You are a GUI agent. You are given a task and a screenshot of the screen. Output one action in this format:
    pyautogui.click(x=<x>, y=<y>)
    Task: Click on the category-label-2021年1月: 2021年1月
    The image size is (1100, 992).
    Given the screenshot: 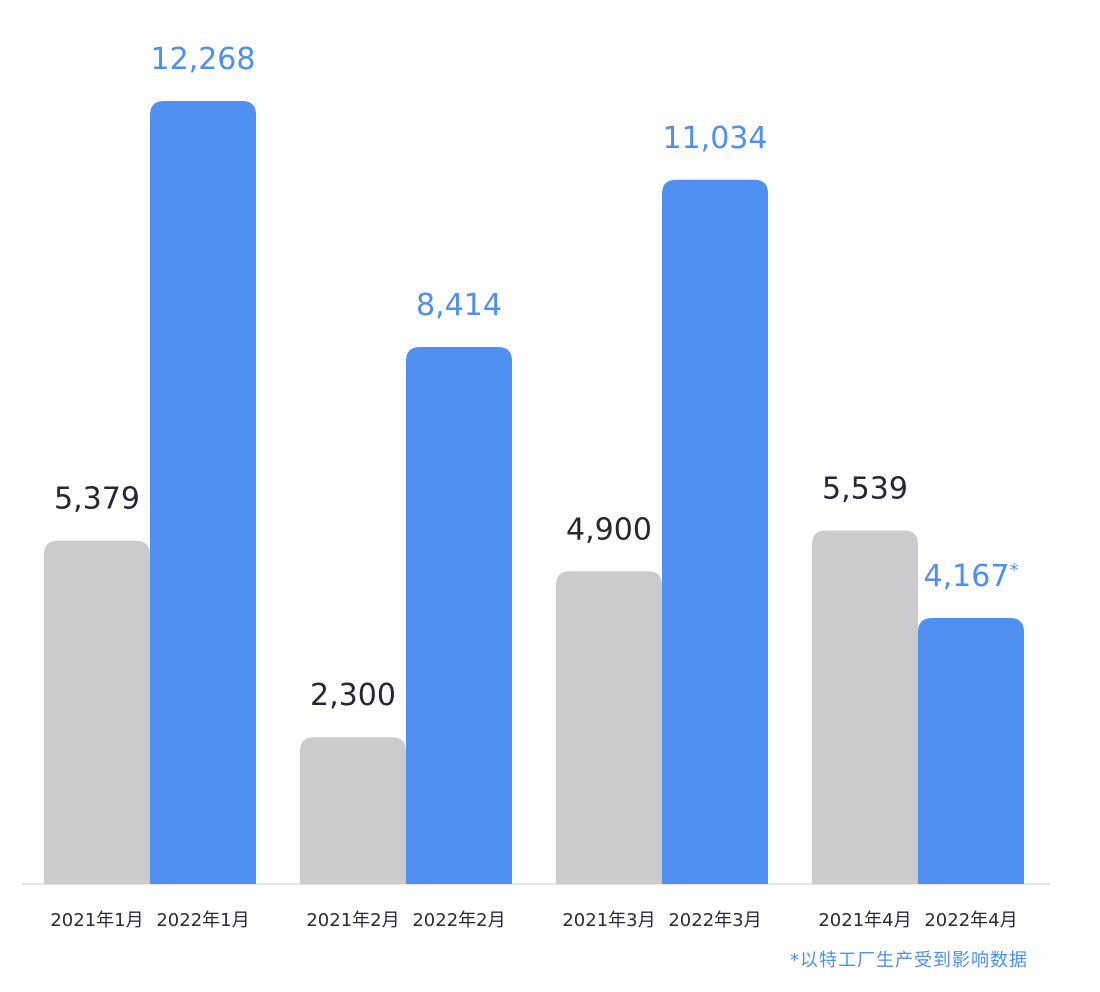 What is the action you would take?
    pyautogui.click(x=96, y=920)
    